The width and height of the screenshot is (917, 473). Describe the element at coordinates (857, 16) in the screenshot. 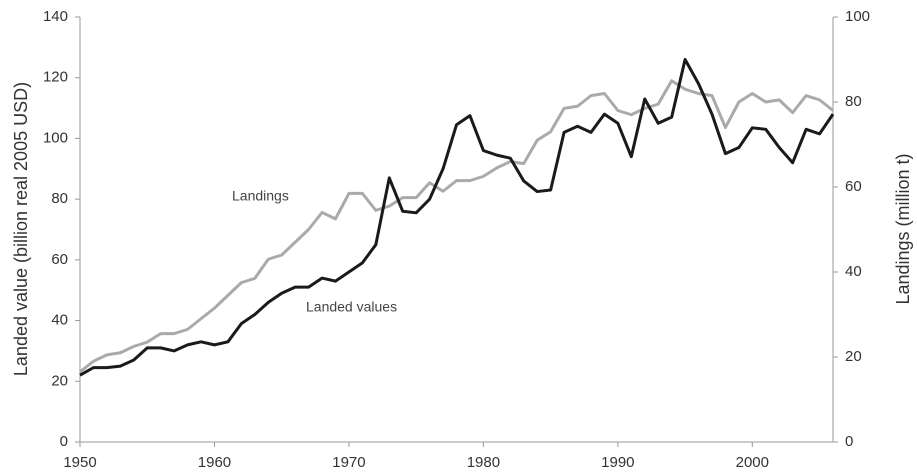

I see `y2-tick-label: 100` at that location.